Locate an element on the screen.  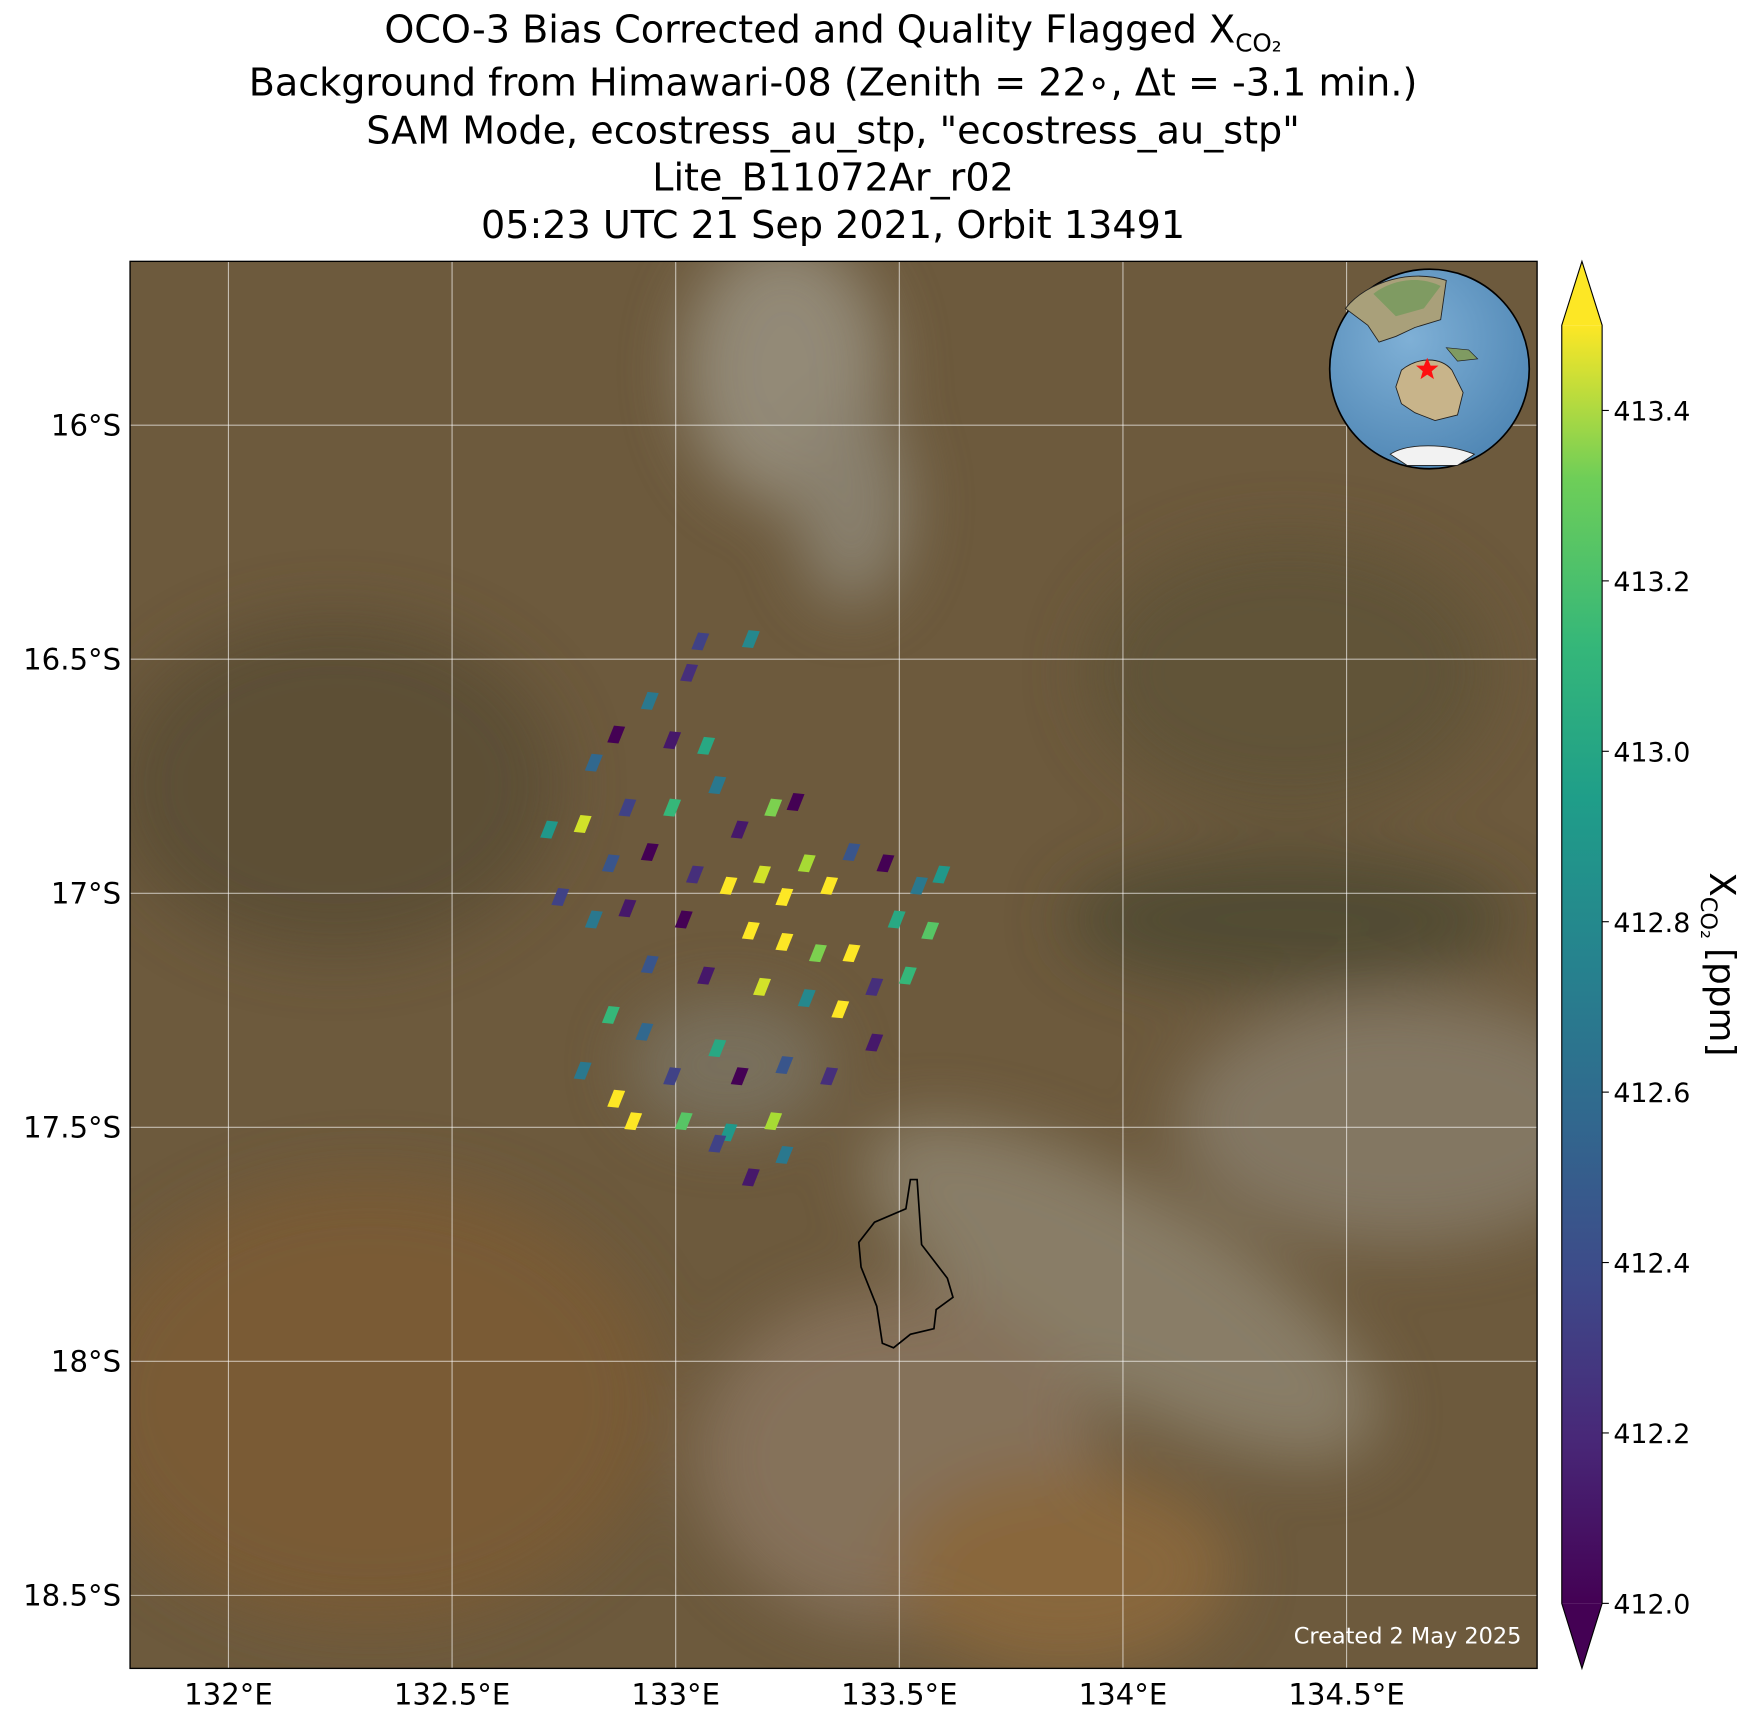
colorbar-label-symbol: X is located at coordinates (1721, 884).